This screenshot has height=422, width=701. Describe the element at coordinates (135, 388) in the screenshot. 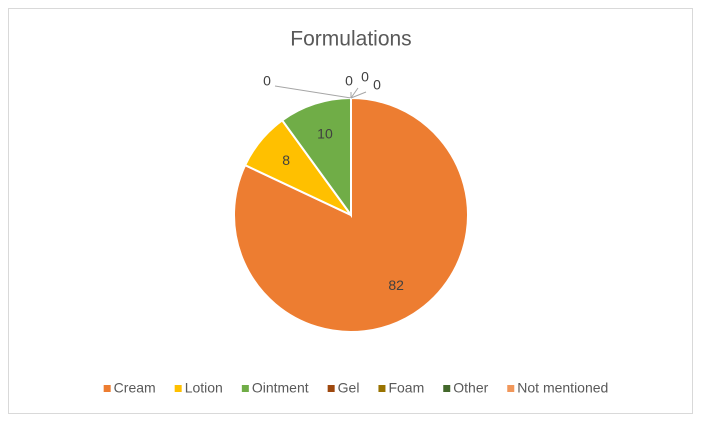

I see `legend-label: Cream` at that location.